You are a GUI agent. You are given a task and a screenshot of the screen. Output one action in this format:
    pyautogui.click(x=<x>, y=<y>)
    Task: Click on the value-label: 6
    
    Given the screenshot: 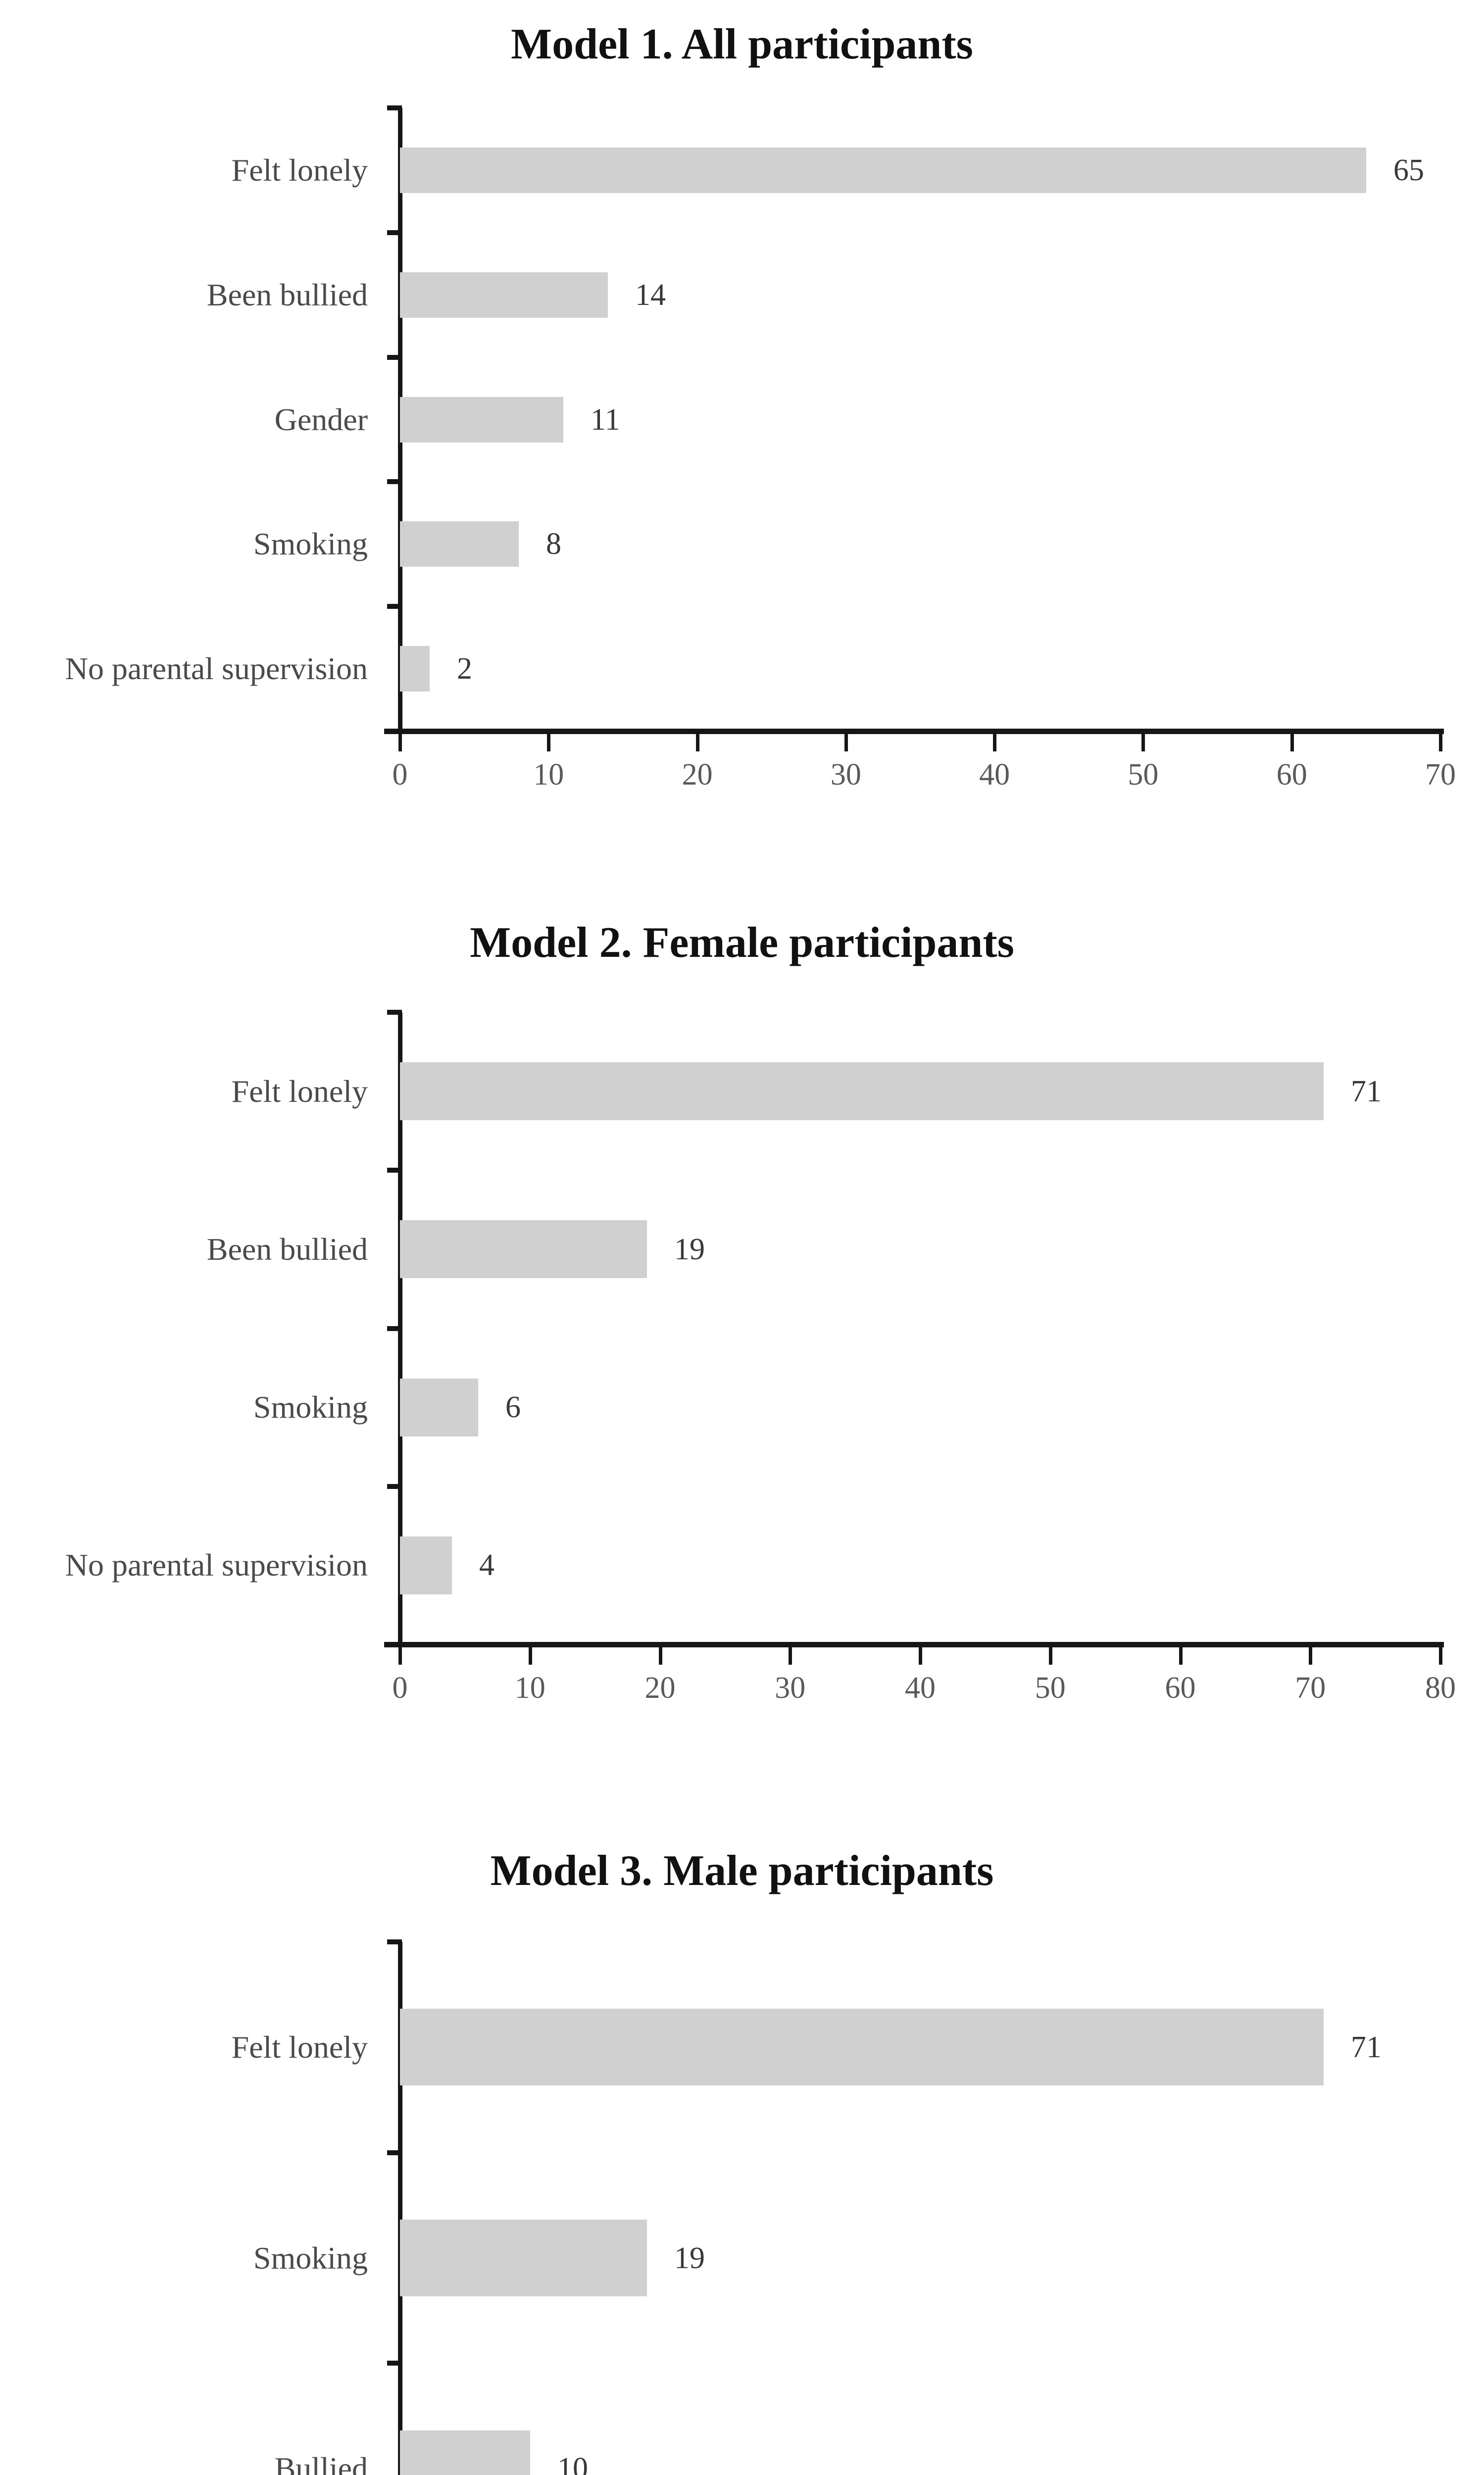 What is the action you would take?
    pyautogui.click(x=513, y=1407)
    